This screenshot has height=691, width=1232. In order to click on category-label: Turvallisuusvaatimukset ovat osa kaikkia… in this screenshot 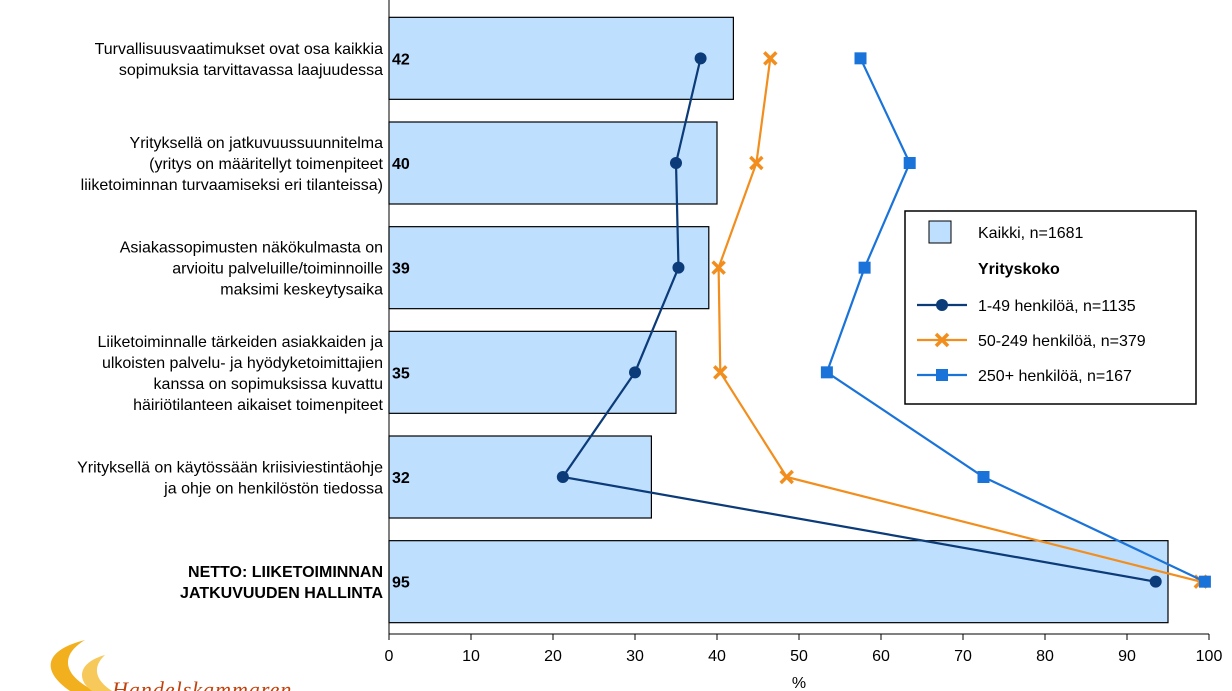, I will do `click(239, 60)`.